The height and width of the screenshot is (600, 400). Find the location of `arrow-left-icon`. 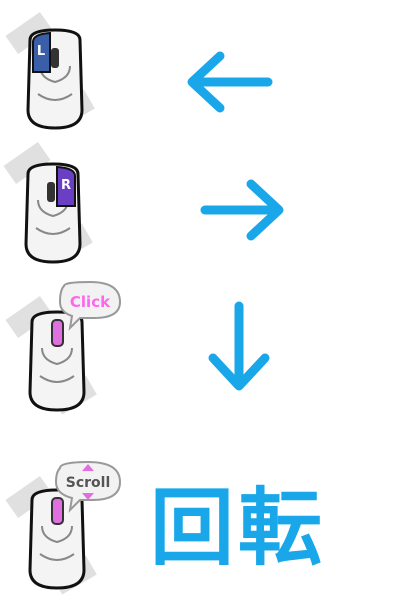

arrow-left-icon is located at coordinates (230, 82).